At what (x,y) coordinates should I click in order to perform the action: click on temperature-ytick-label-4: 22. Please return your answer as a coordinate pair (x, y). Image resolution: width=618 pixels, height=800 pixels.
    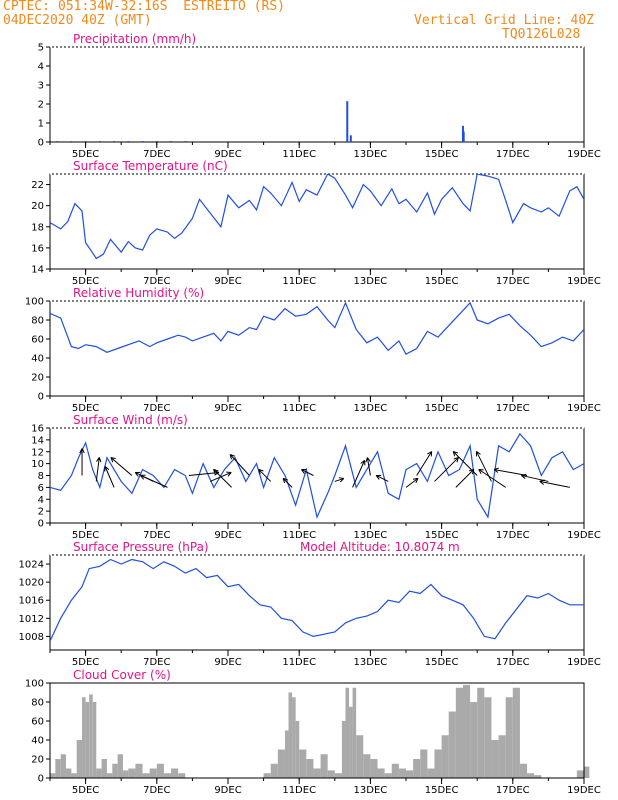
    Looking at the image, I should click on (37, 185).